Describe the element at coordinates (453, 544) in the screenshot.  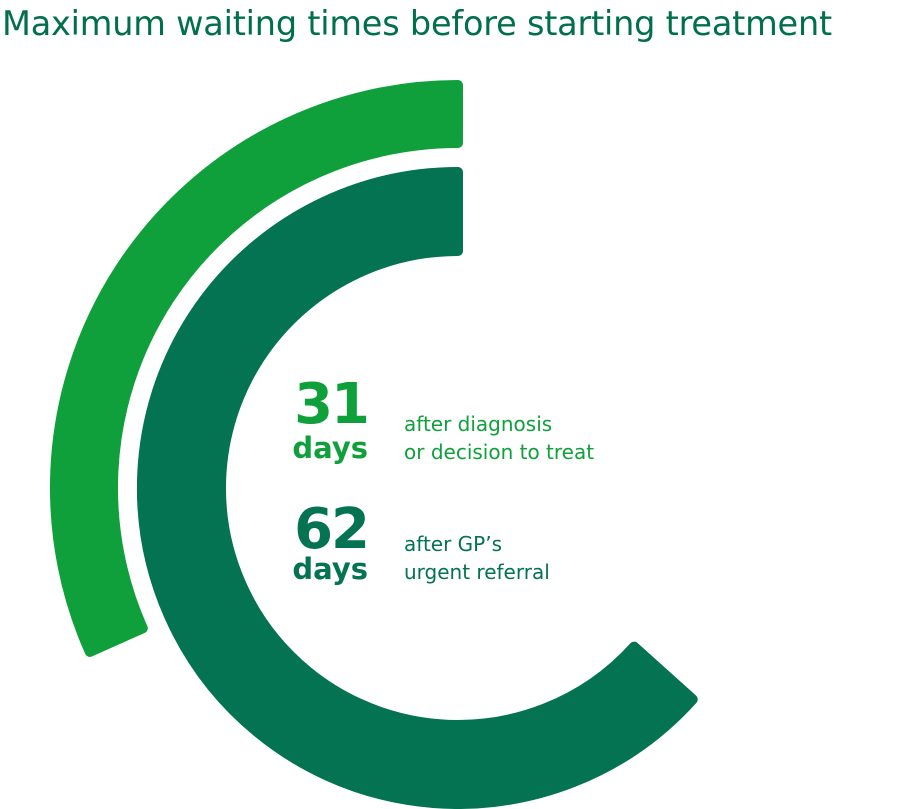
I see `description-line: after GP’s` at that location.